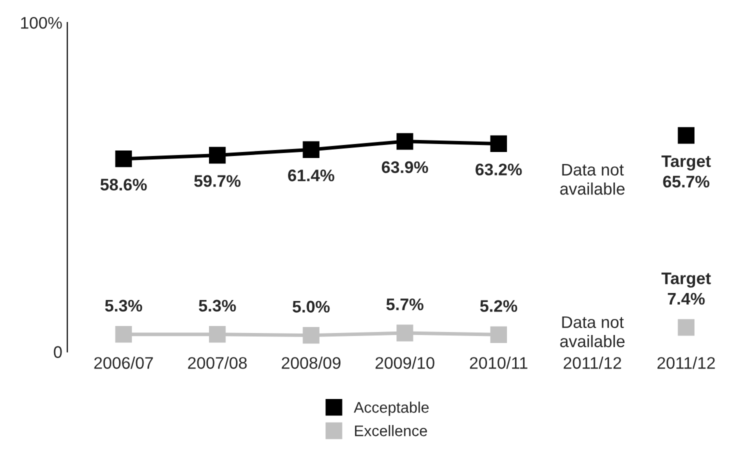  Describe the element at coordinates (499, 306) in the screenshot. I see `data-label: 5.2%` at that location.